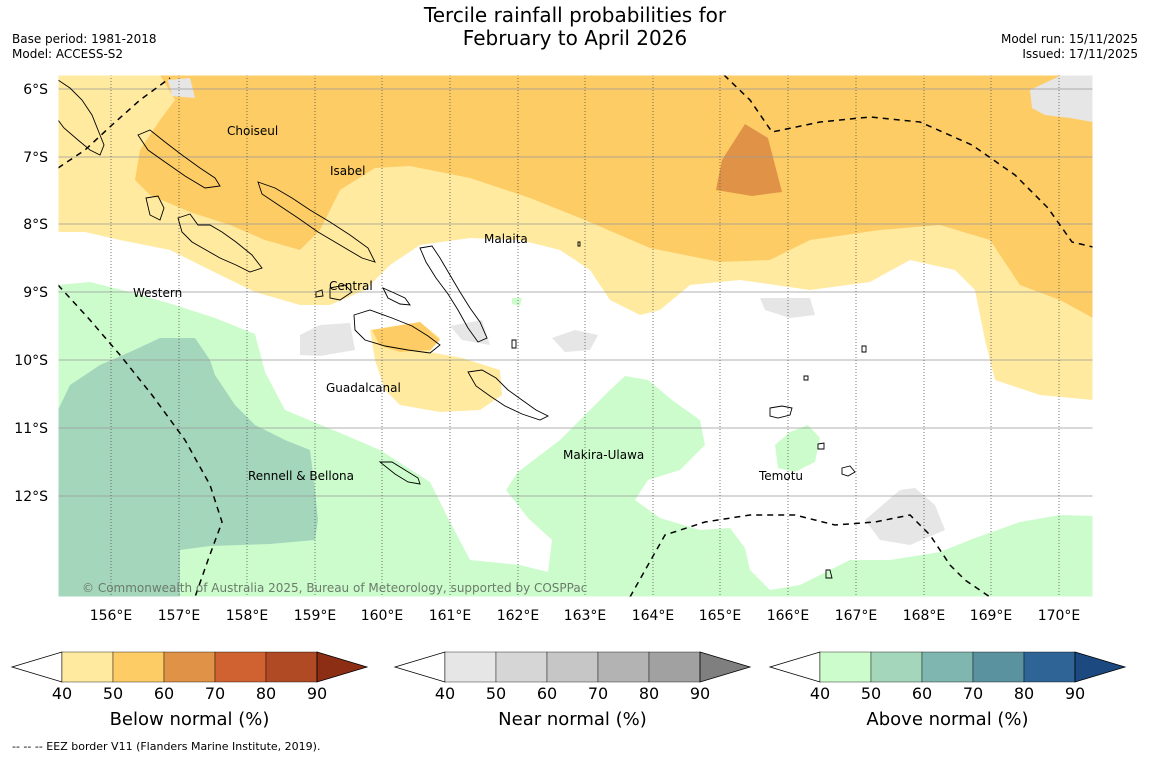 The height and width of the screenshot is (758, 1150). What do you see at coordinates (514, 344) in the screenshot?
I see `sikaiana-coast` at bounding box center [514, 344].